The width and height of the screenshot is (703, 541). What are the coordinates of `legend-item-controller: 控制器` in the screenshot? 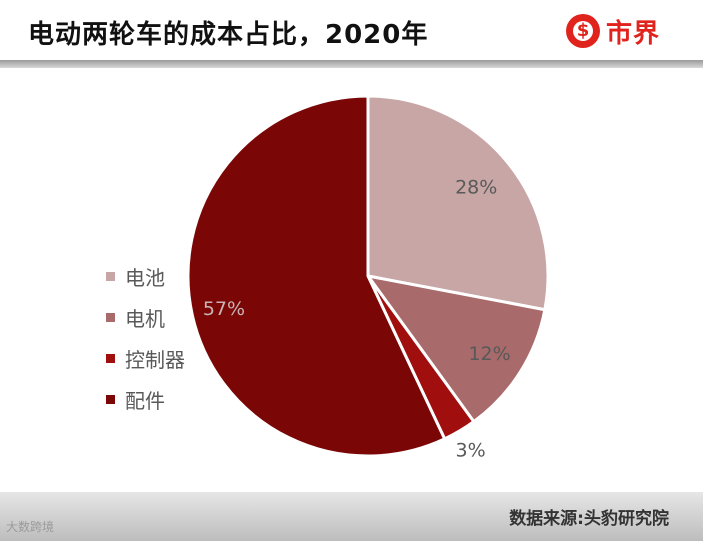 It's located at (145, 358).